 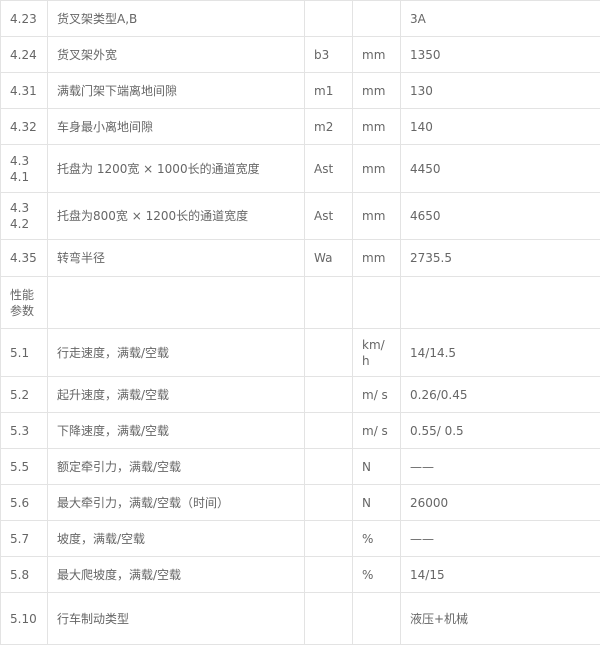 I want to click on cell-no: 5.6, so click(x=24, y=503).